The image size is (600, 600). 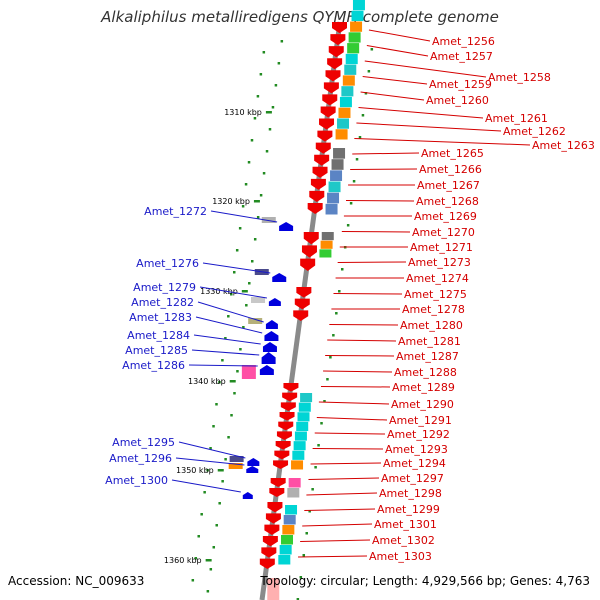 What do you see at coordinates (164, 287) in the screenshot?
I see `gene-label-amet-1279: Amet_1279` at bounding box center [164, 287].